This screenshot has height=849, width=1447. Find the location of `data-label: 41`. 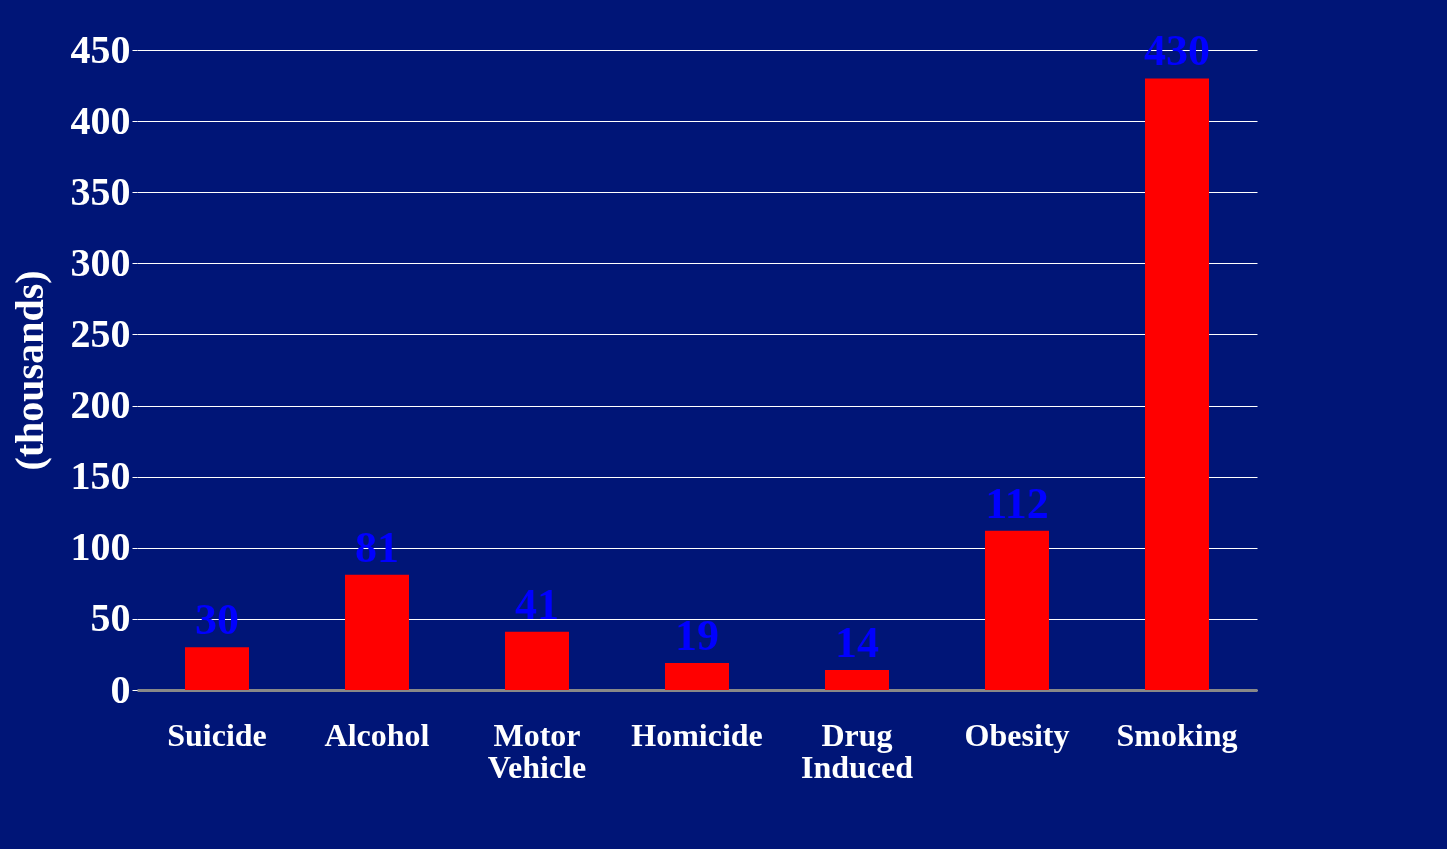

data-label: 41 is located at coordinates (537, 604).